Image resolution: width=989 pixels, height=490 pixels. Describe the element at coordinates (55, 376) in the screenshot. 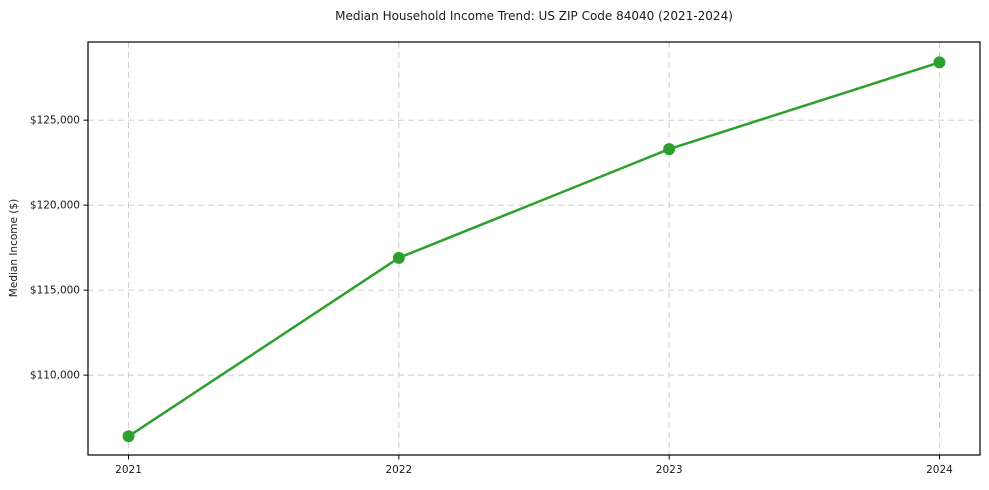

I see `y-tick-label: $110,000` at that location.